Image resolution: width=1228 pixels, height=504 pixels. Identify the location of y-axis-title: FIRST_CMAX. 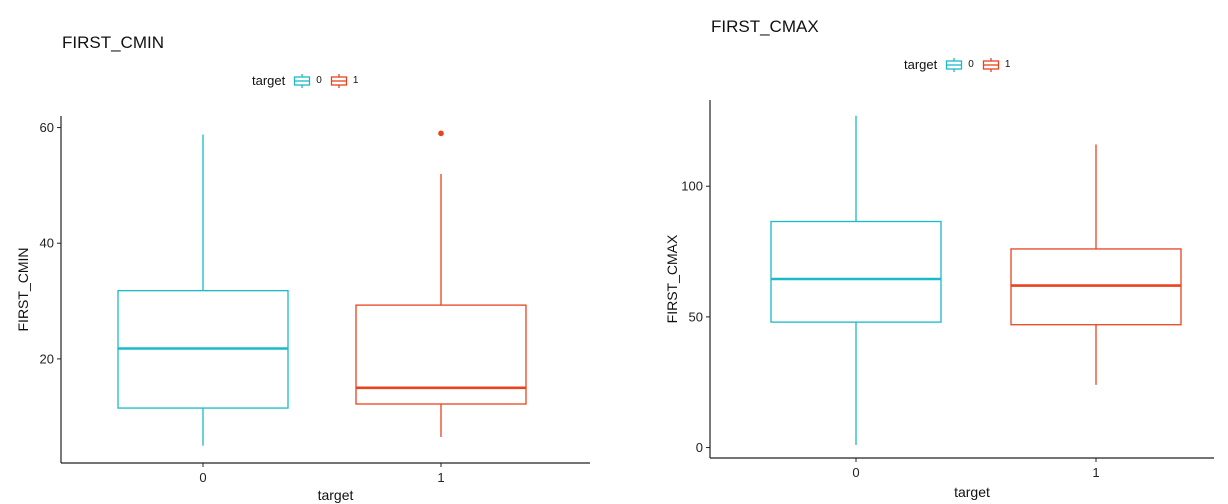
(672, 278).